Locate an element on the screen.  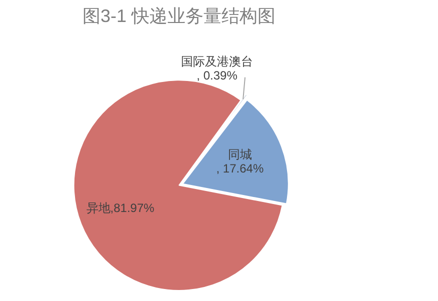
slice-label: 同城 is located at coordinates (240, 154).